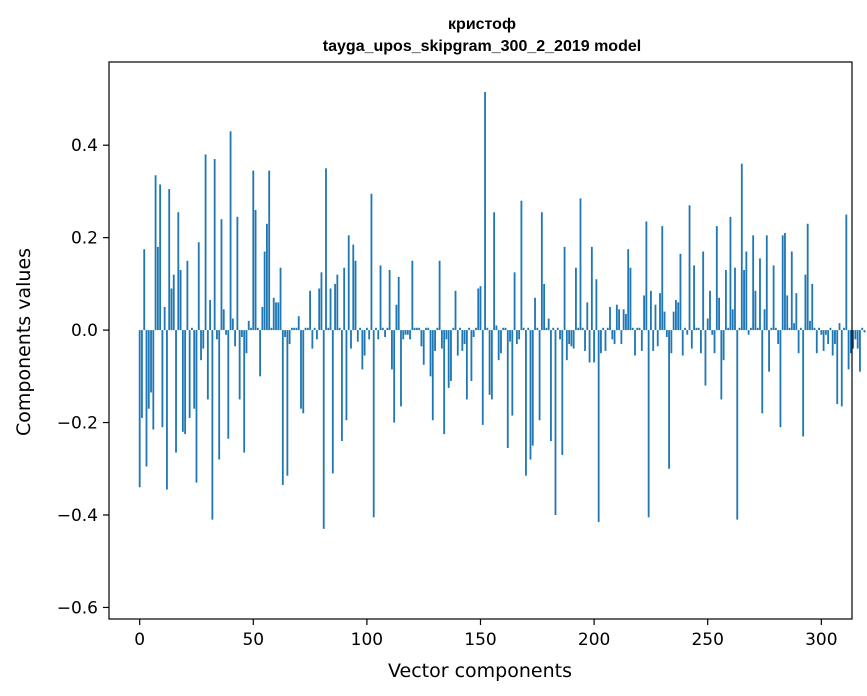 Image resolution: width=867 pixels, height=696 pixels. What do you see at coordinates (77, 516) in the screenshot?
I see `y-tick-label: −0.4` at bounding box center [77, 516].